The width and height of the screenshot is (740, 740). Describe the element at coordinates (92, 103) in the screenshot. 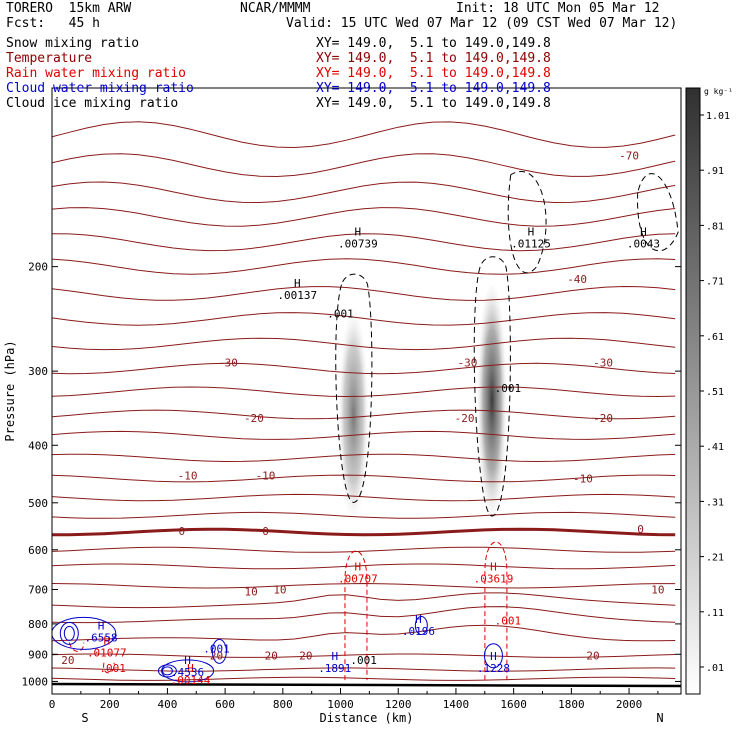

I see `legend-label: Cloud ice mixing ratio` at that location.